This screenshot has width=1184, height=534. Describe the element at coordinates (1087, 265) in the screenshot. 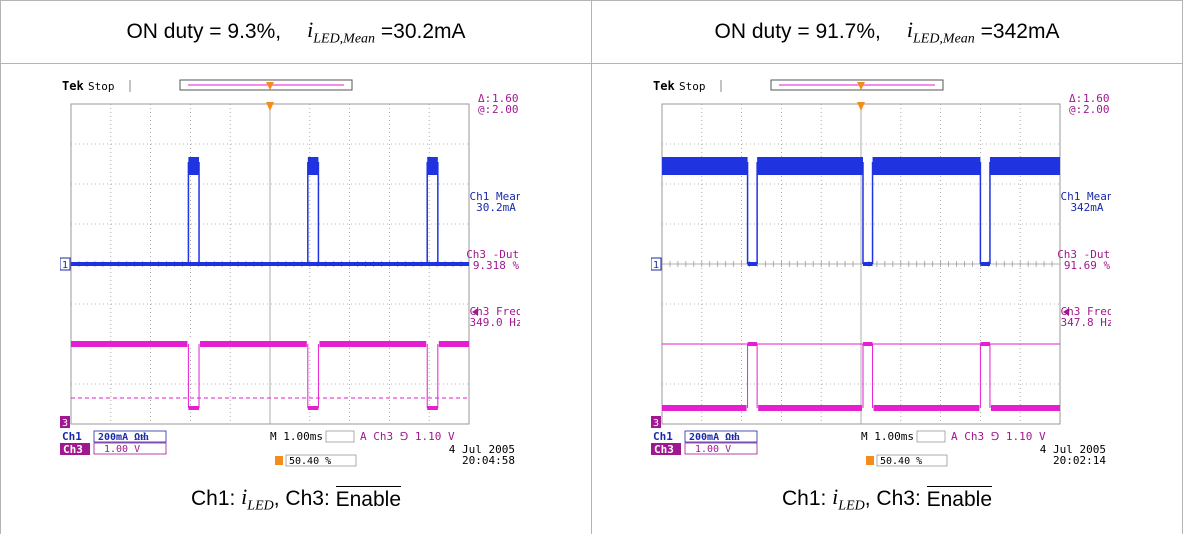

I see `measurement-value: 91.69 %` at that location.